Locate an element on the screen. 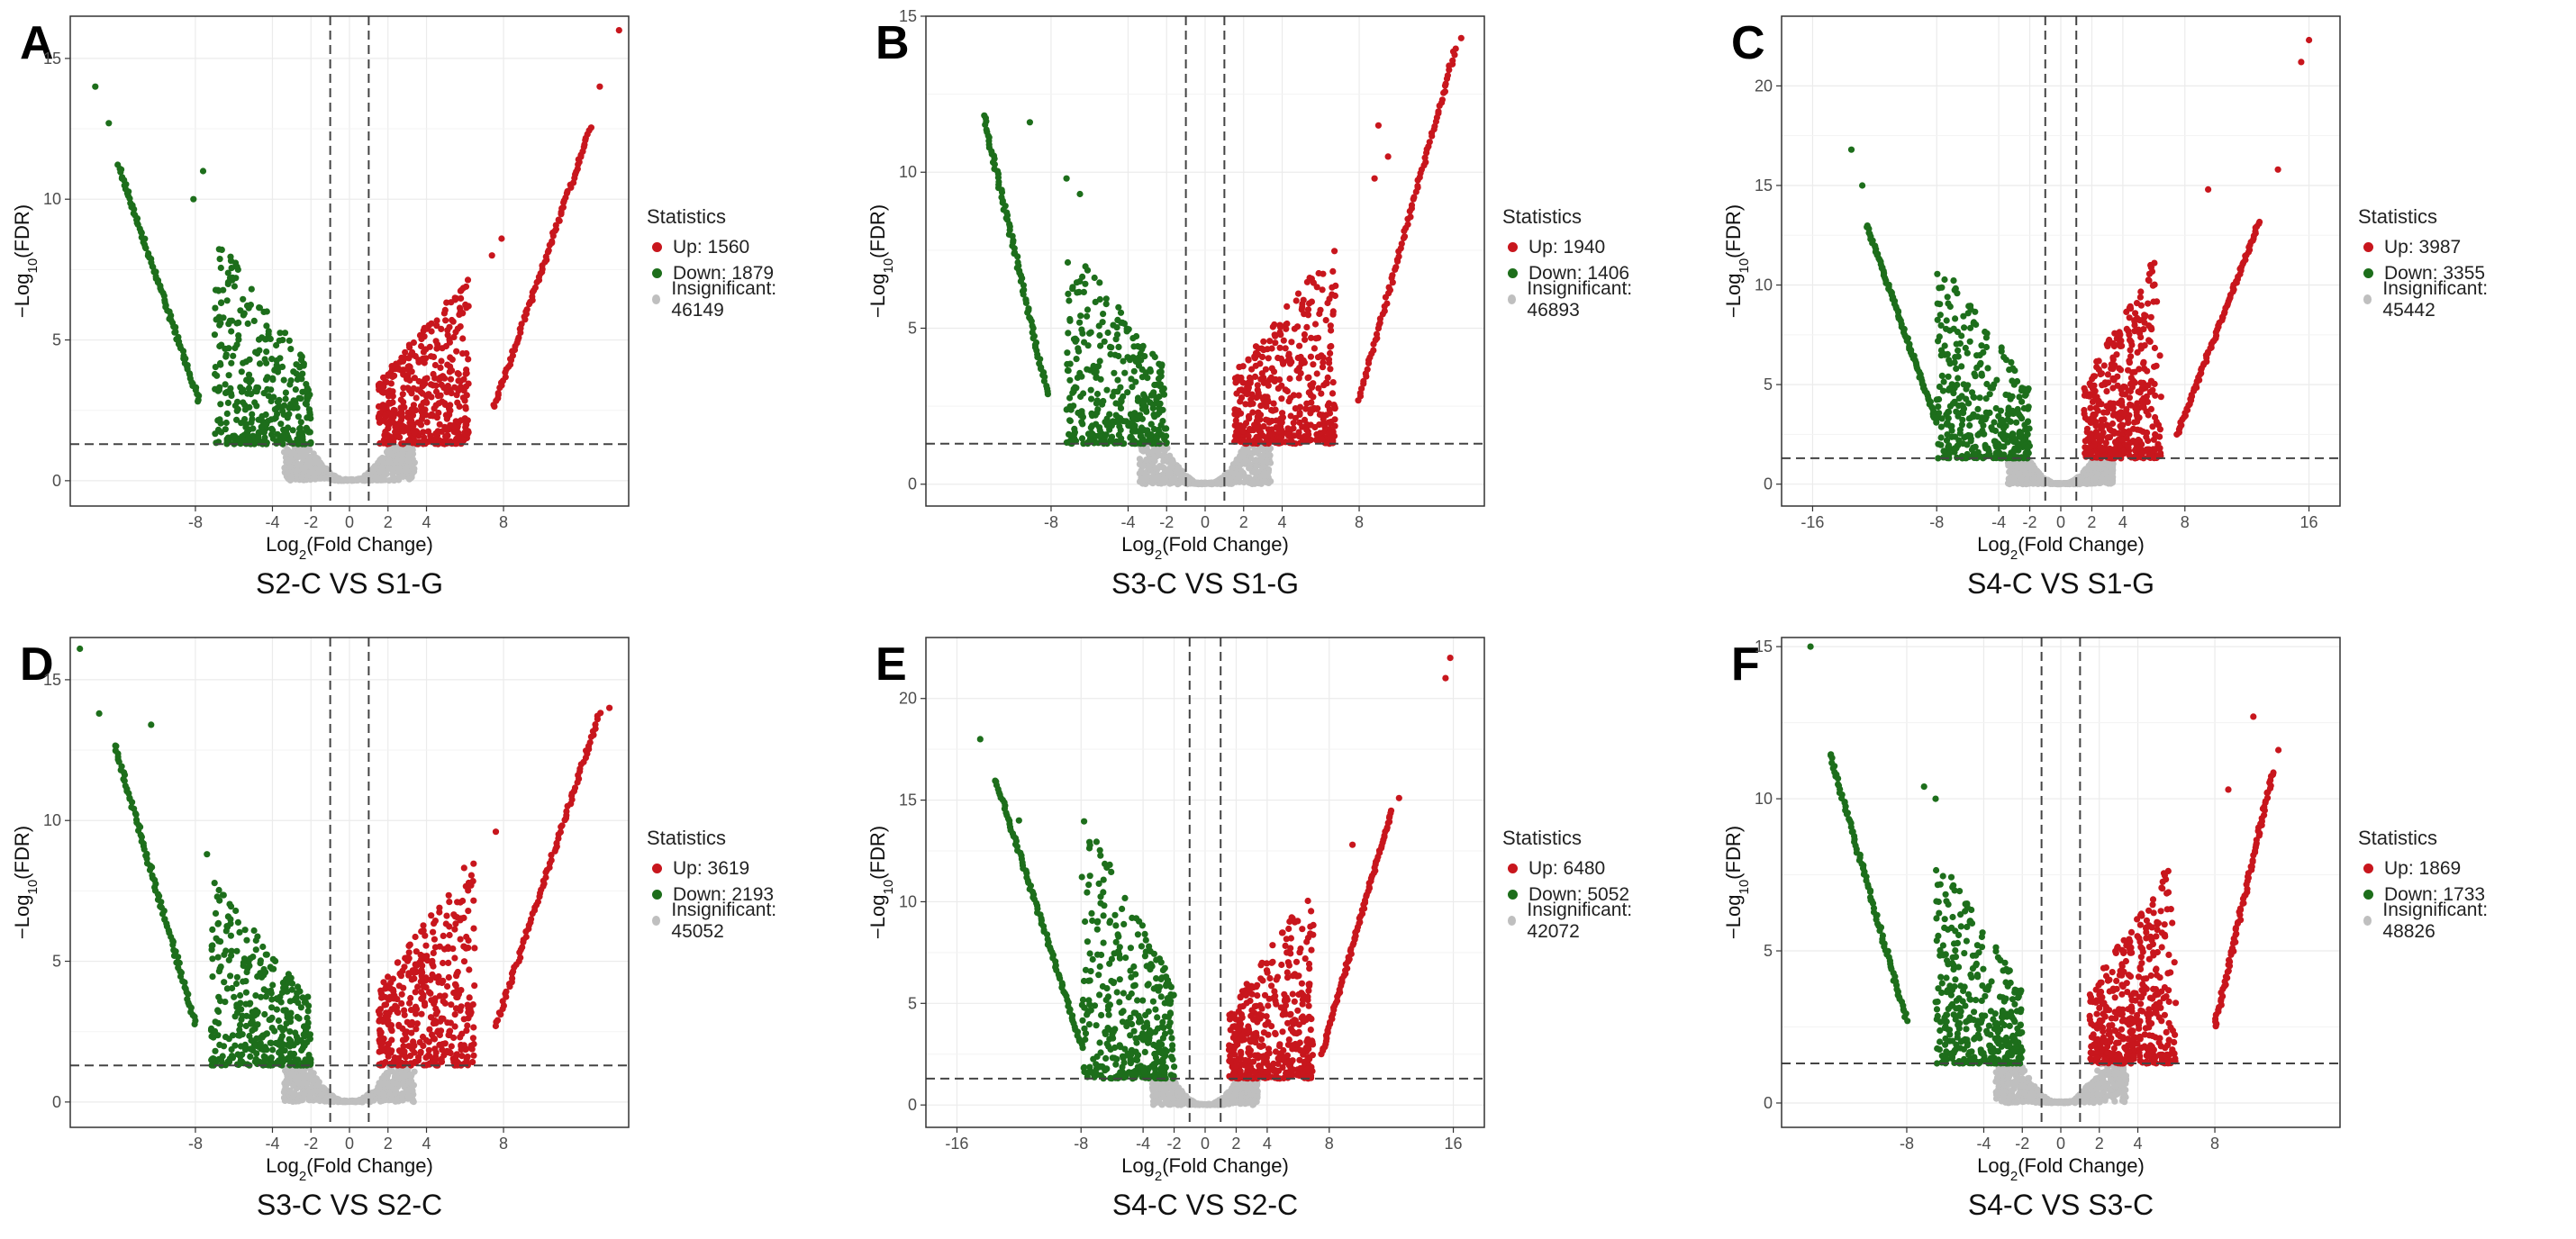 The image size is (2576, 1239). x-axis-title: Log2(Fold Change) is located at coordinates (349, 548).